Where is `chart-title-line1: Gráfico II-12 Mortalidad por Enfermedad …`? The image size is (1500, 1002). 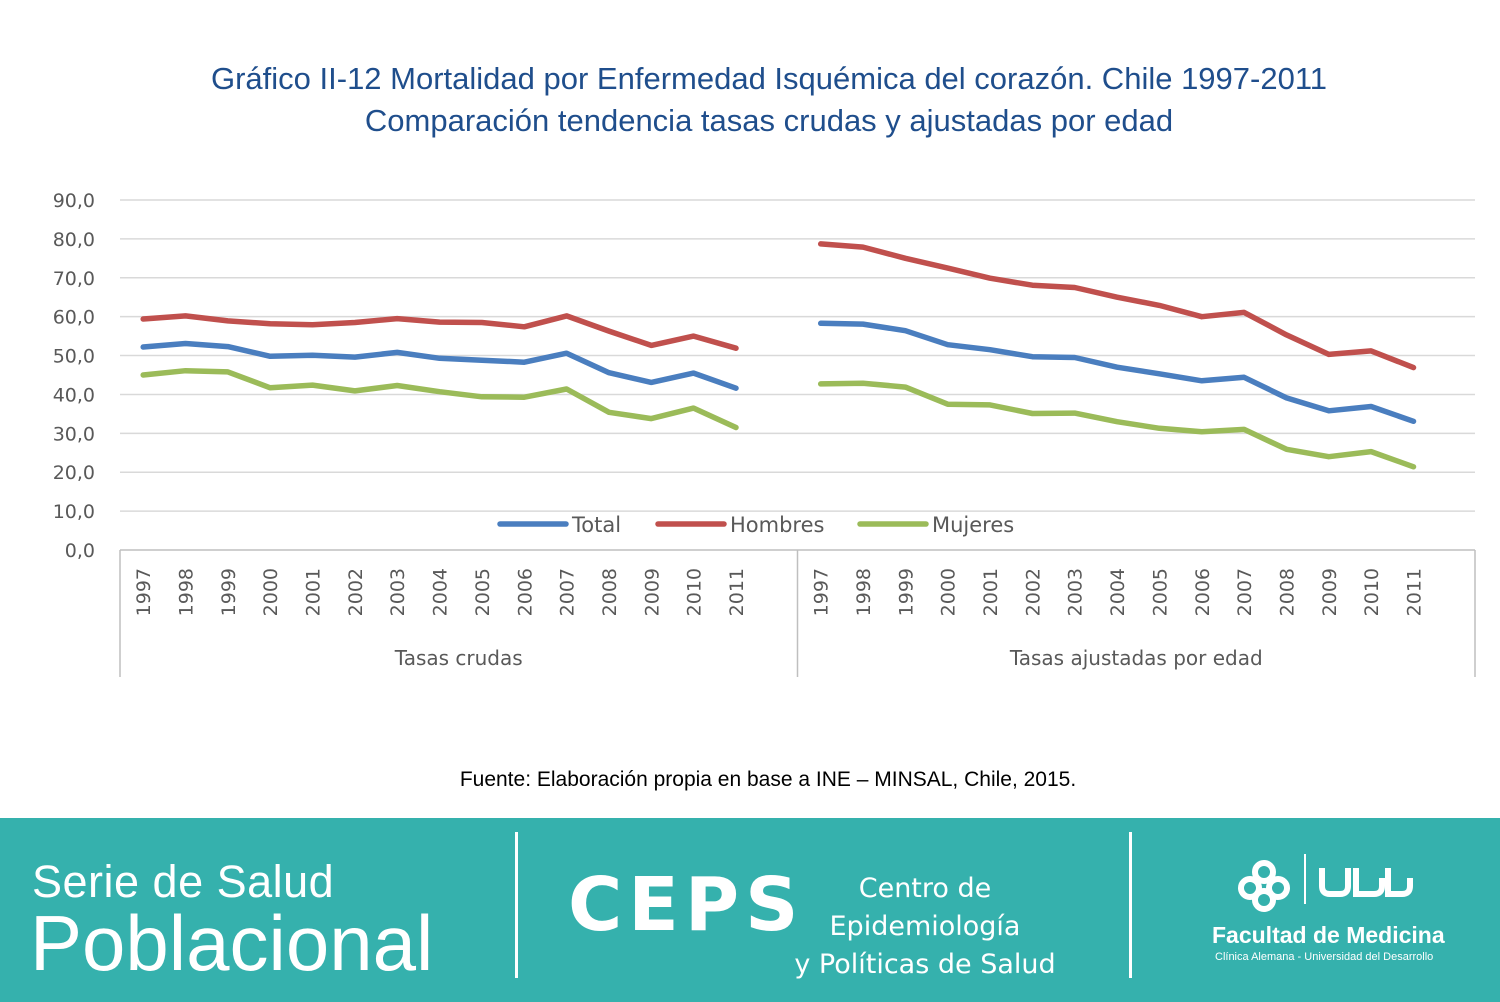
chart-title-line1: Gráfico II-12 Mortalidad por Enfermedad … is located at coordinates (769, 78).